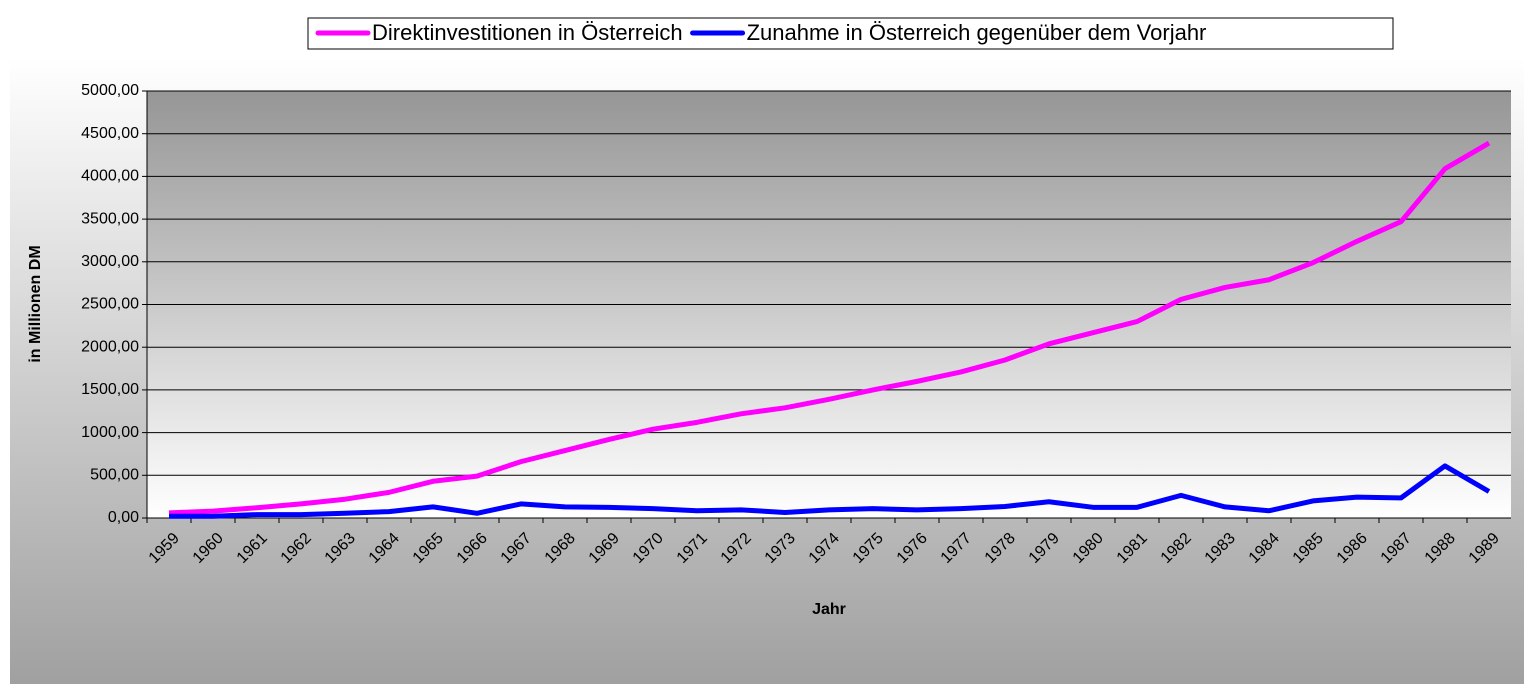 This screenshot has height=684, width=1524. I want to click on y-tick-label: 5000,00, so click(110, 90).